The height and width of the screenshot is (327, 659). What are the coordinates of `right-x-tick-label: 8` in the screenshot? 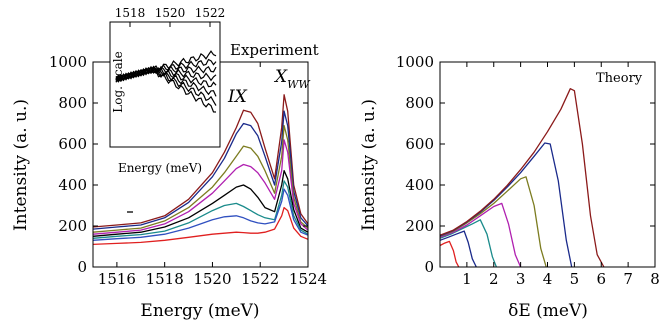 It's located at (654, 279).